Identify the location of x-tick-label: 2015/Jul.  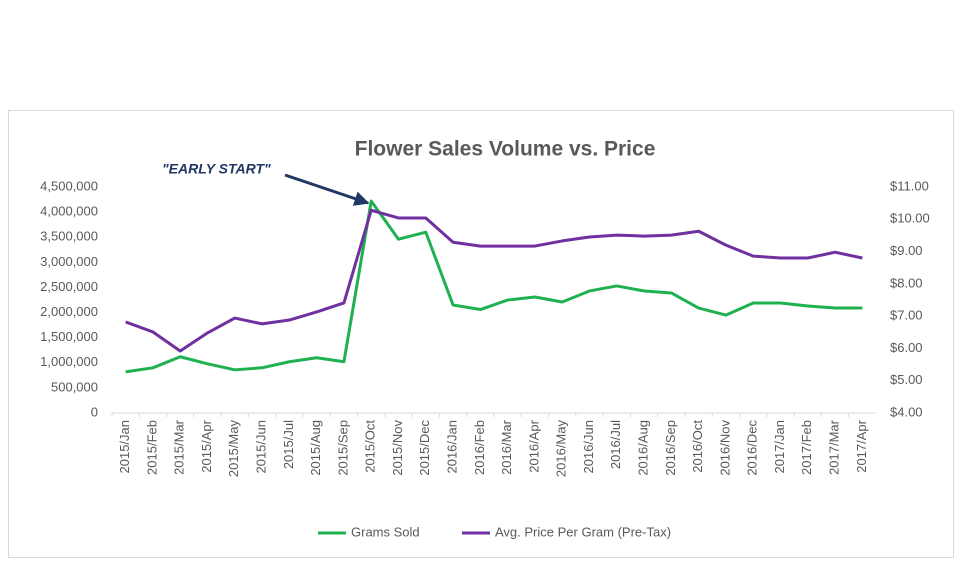
(288, 444).